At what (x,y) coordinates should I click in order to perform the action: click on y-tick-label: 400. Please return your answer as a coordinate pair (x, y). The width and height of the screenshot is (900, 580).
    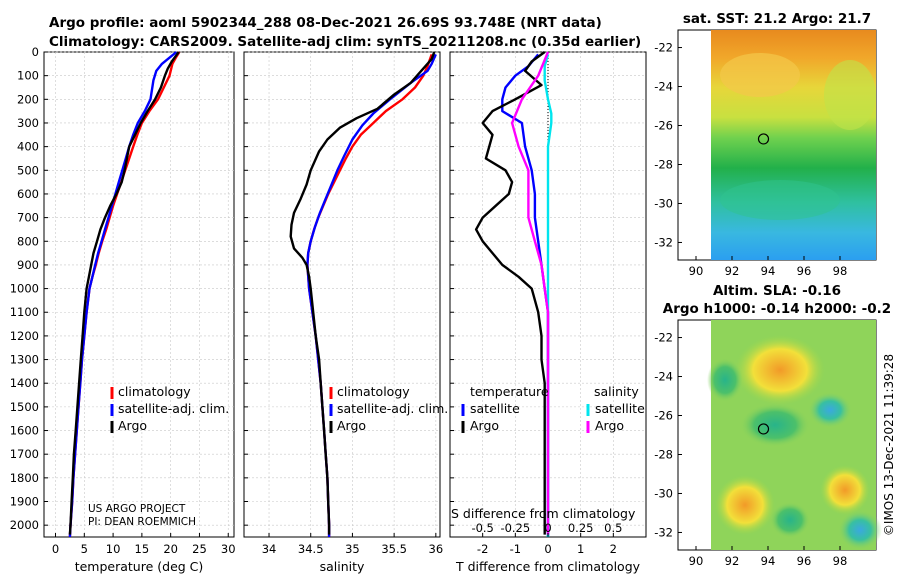
    Looking at the image, I should click on (28, 147).